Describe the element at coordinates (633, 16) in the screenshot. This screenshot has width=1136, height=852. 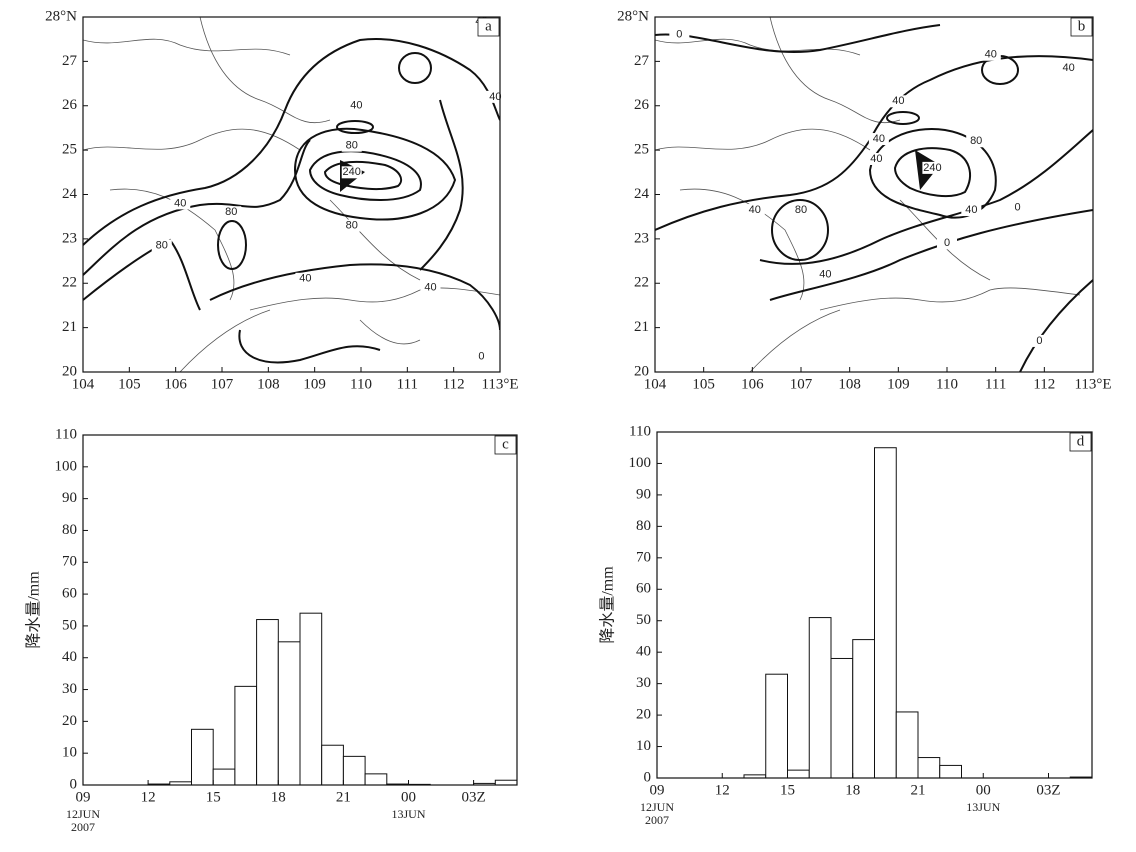
I see `y-tick-label: 28°N` at that location.